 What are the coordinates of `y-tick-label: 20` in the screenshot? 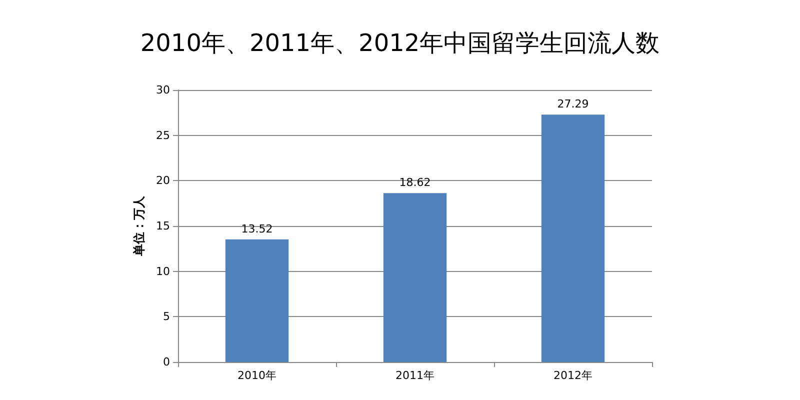 It's located at (163, 181).